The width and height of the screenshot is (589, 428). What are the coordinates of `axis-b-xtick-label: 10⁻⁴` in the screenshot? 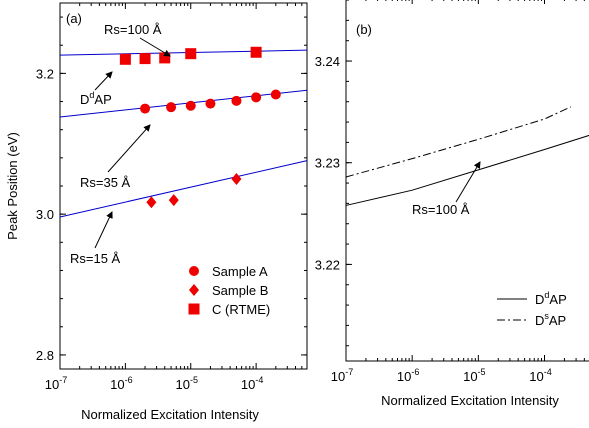 It's located at (540, 375).